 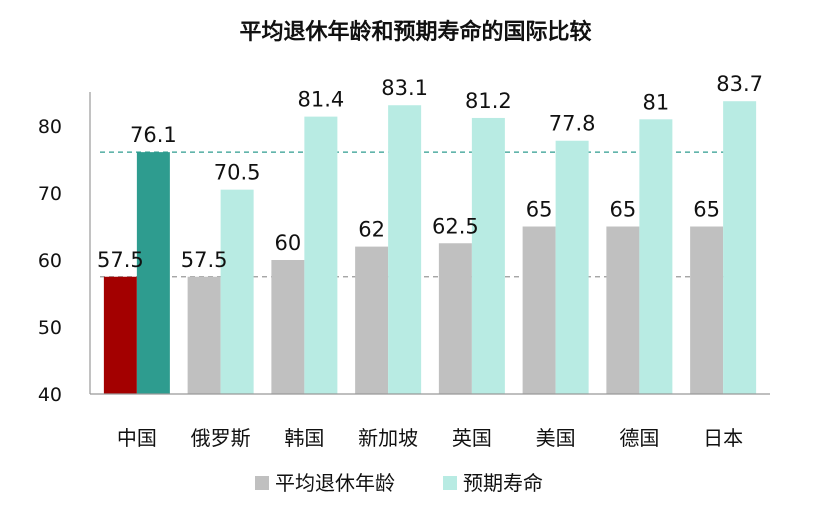 What do you see at coordinates (371, 230) in the screenshot?
I see `data-label-retirement-age: 62` at bounding box center [371, 230].